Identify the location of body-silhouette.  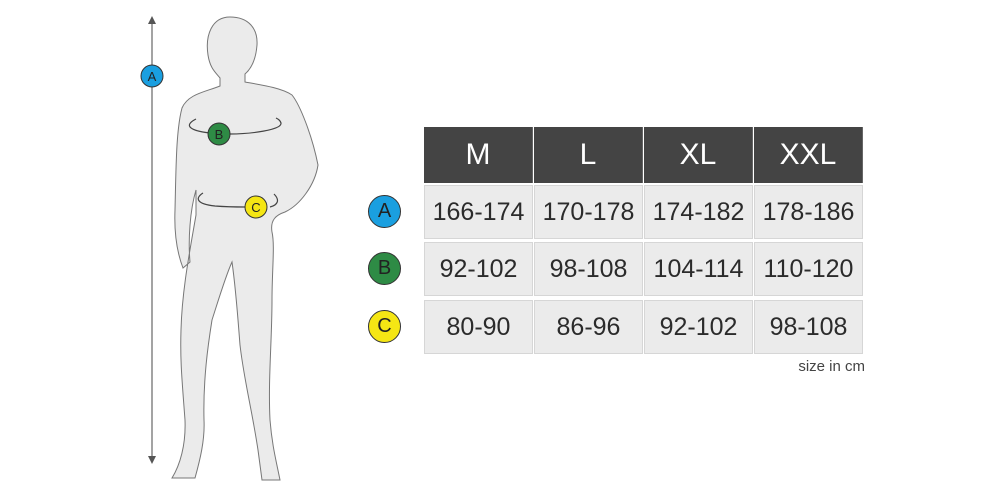
(245, 248).